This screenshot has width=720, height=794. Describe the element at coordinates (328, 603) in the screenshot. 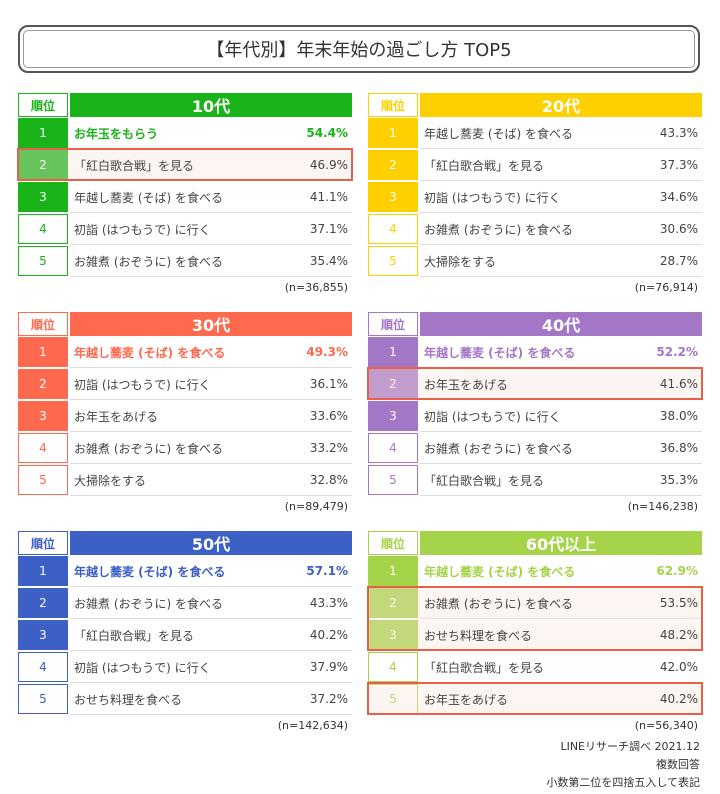

I see `row-pct: 43.3%` at that location.